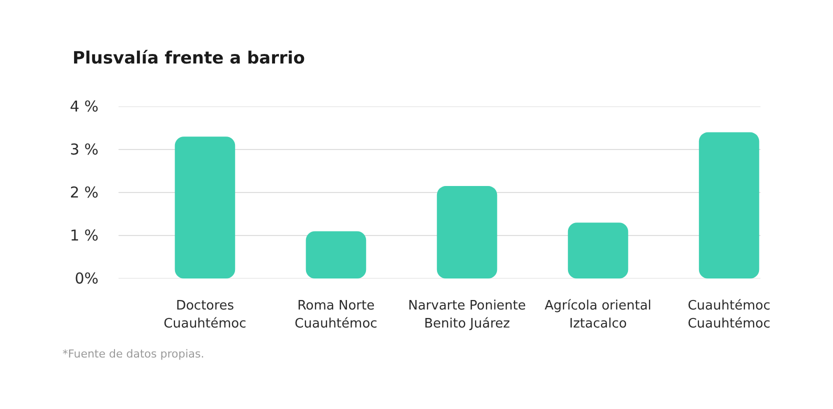 This screenshot has height=409, width=833. What do you see at coordinates (205, 315) in the screenshot?
I see `x-tick-label: Doctores Cuauhtémoc` at bounding box center [205, 315].